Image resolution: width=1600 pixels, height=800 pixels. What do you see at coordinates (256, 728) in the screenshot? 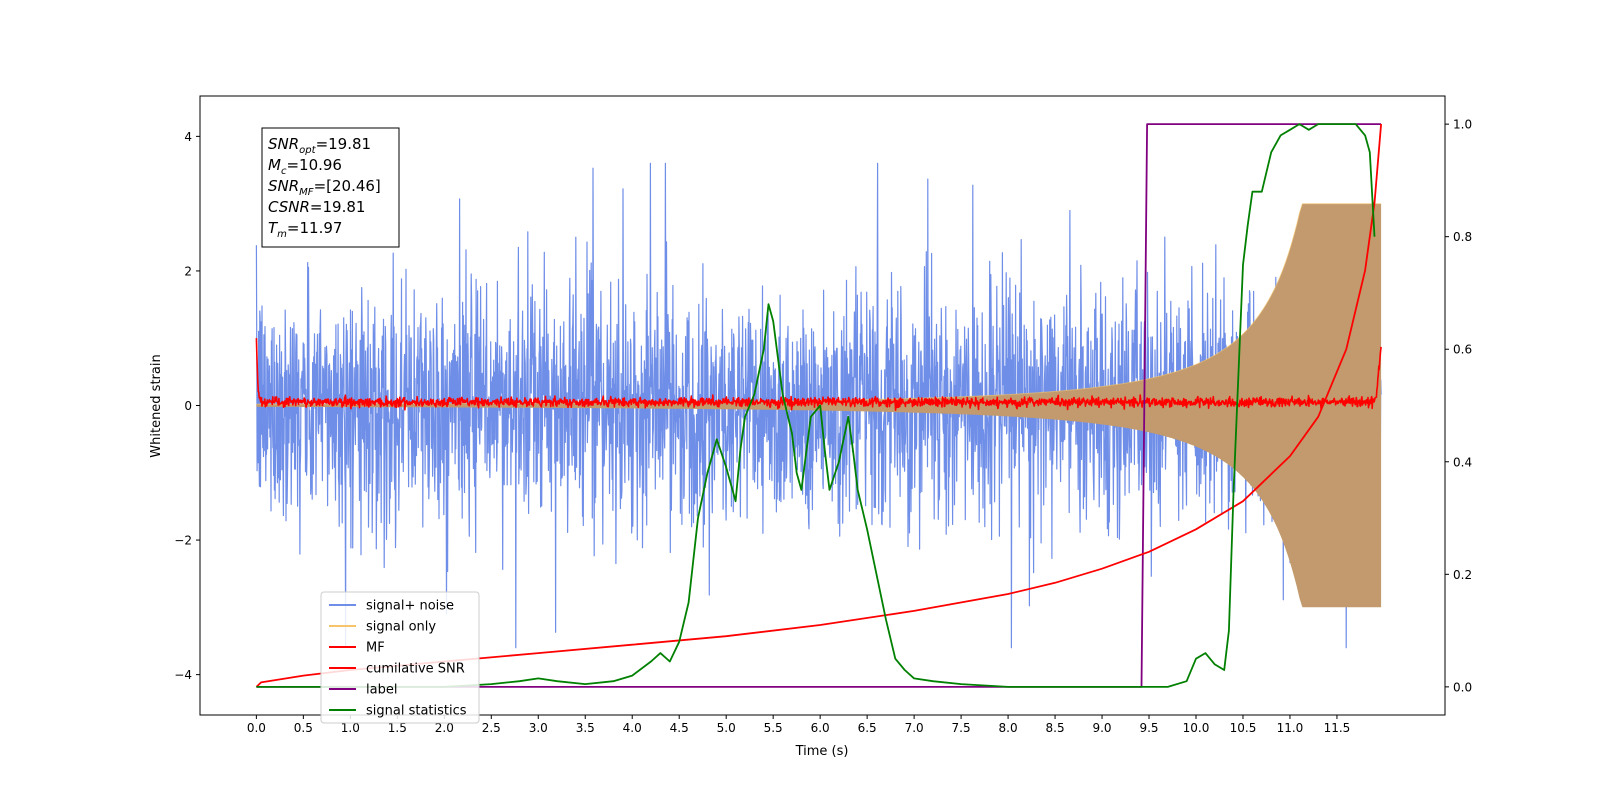
I see `x-tick-label: 0.0` at bounding box center [256, 728].